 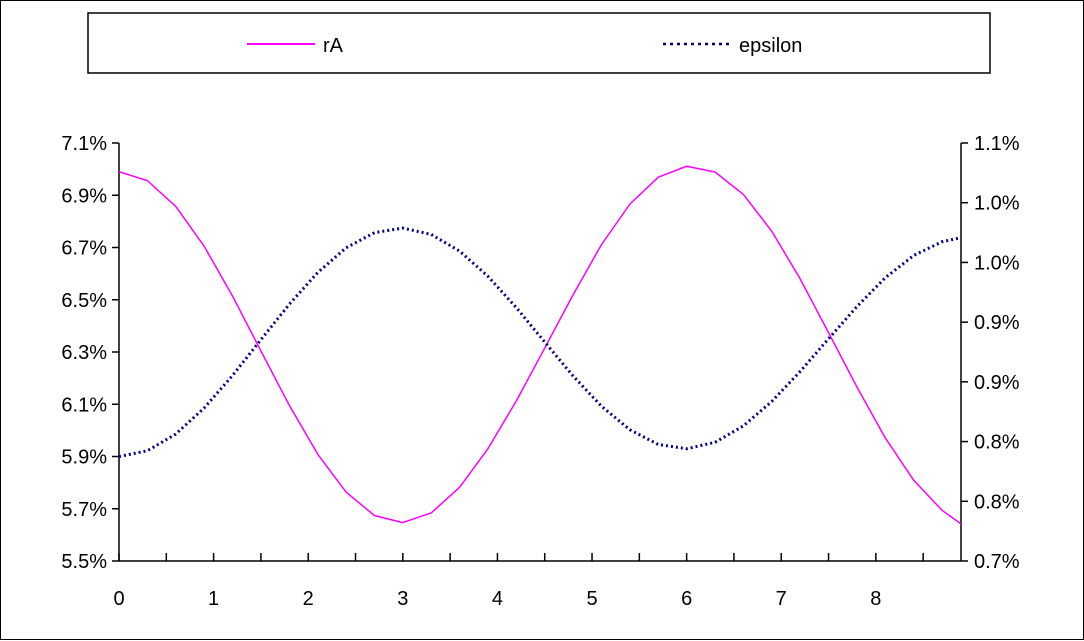 I want to click on y-tick-label-left: 7.1%, so click(x=84, y=144).